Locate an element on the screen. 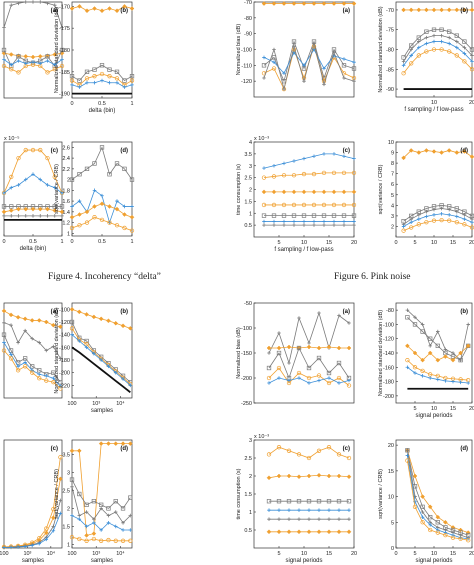 The width and height of the screenshot is (474, 565). x-axis-label: signal periods is located at coordinates (433, 416).